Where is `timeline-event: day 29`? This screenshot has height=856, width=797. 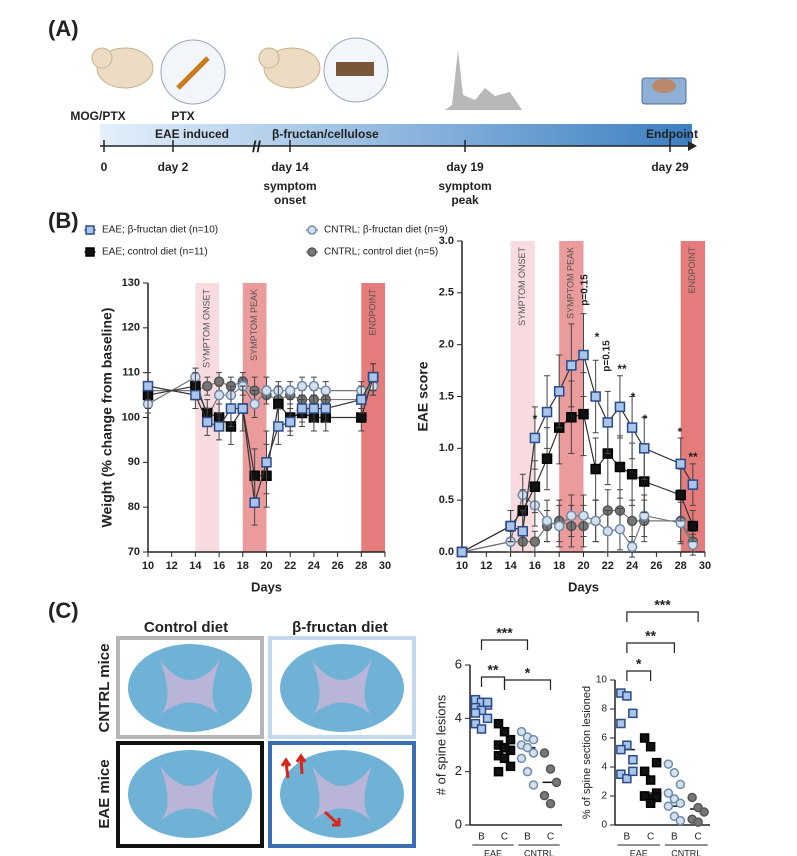
timeline-event: day 29 is located at coordinates (670, 167).